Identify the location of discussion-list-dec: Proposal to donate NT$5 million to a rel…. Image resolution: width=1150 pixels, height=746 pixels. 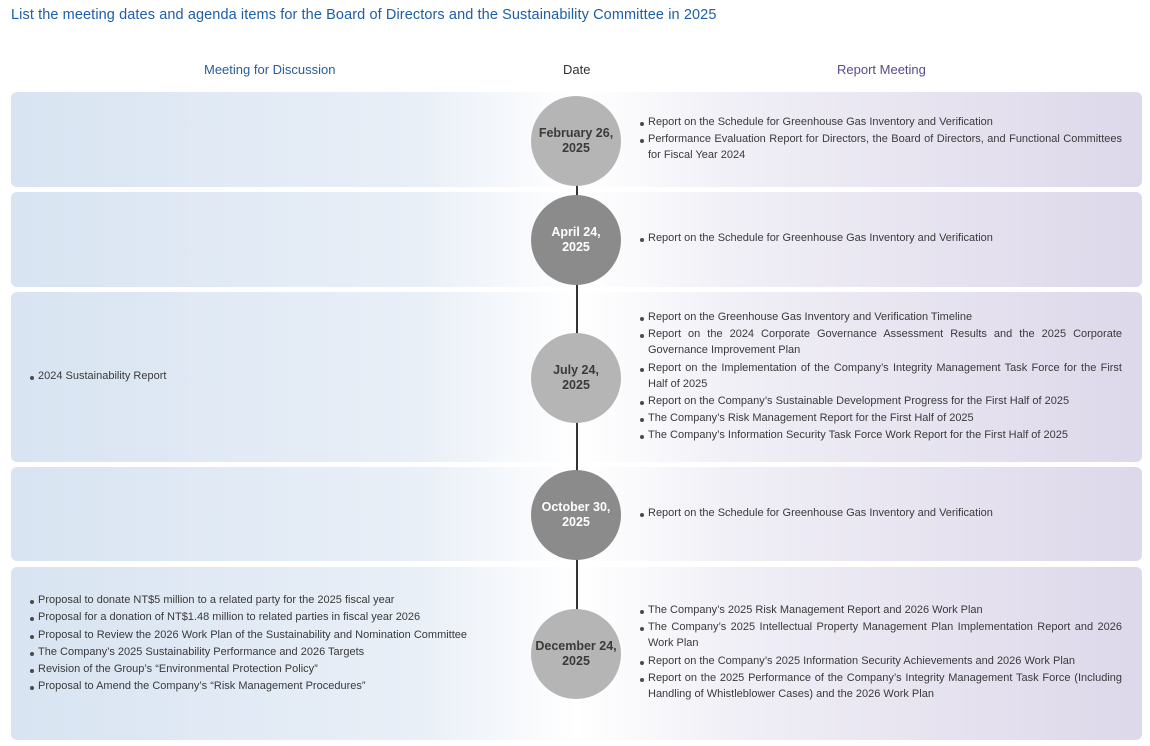
(259, 644).